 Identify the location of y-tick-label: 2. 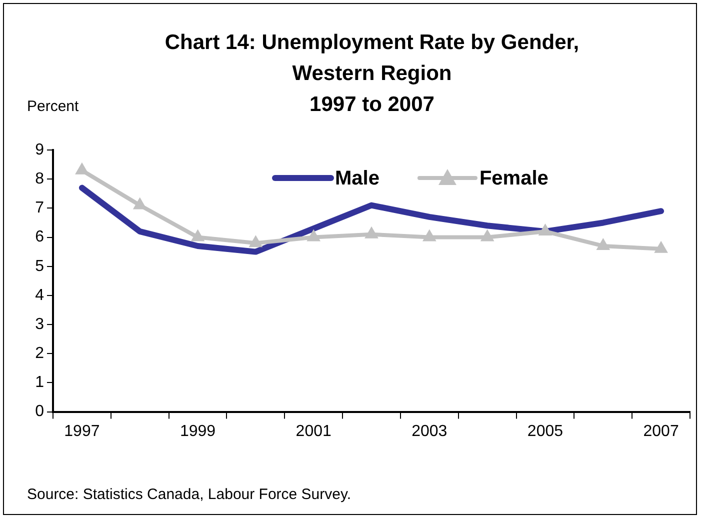
(39, 353).